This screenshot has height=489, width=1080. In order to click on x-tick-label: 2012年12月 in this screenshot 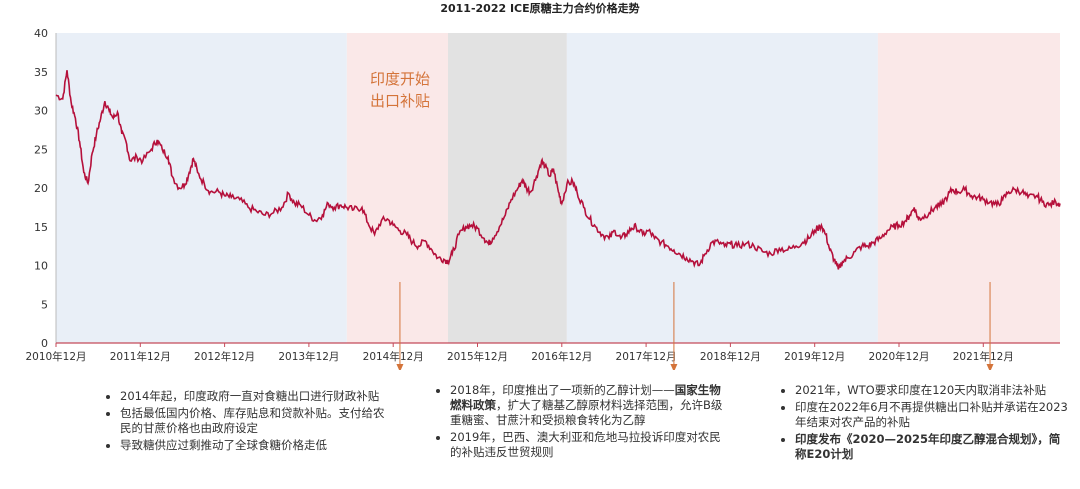, I will do `click(224, 356)`.